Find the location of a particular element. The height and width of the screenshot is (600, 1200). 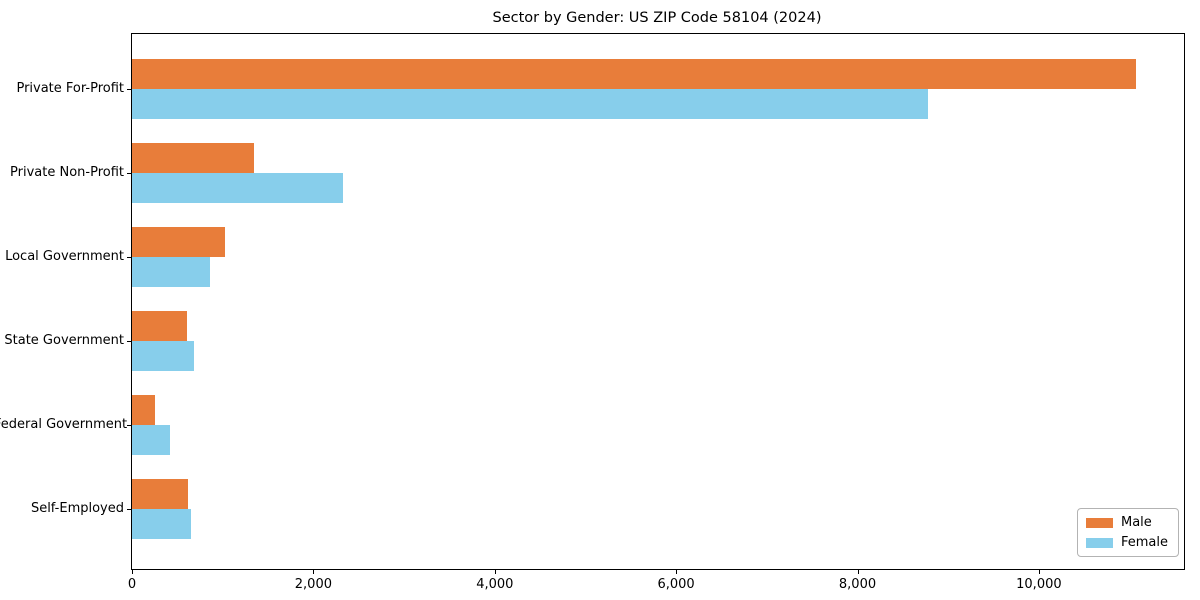

x-tick-label-0: 0 is located at coordinates (132, 584).